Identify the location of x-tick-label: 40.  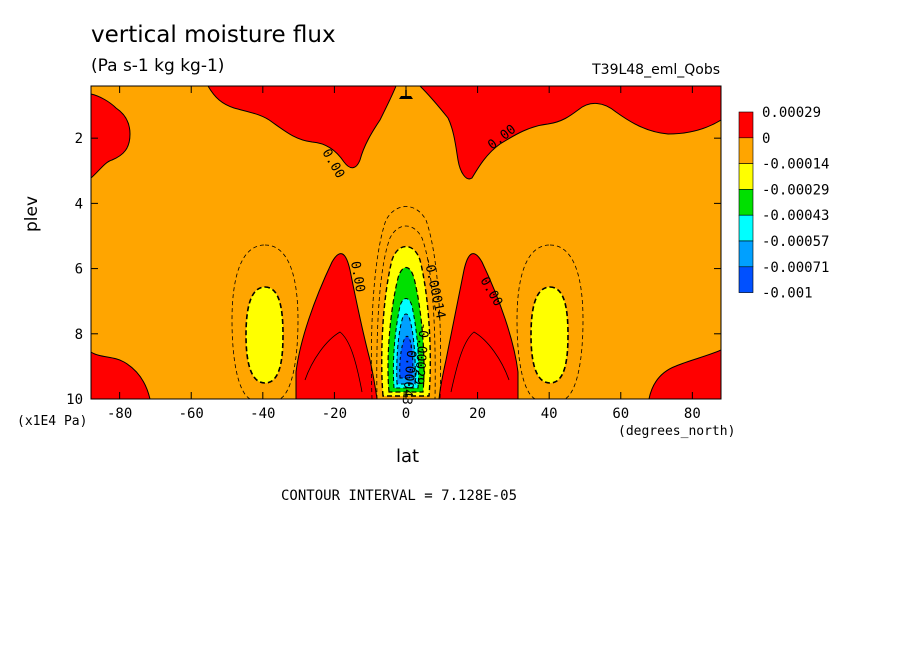
(549, 414).